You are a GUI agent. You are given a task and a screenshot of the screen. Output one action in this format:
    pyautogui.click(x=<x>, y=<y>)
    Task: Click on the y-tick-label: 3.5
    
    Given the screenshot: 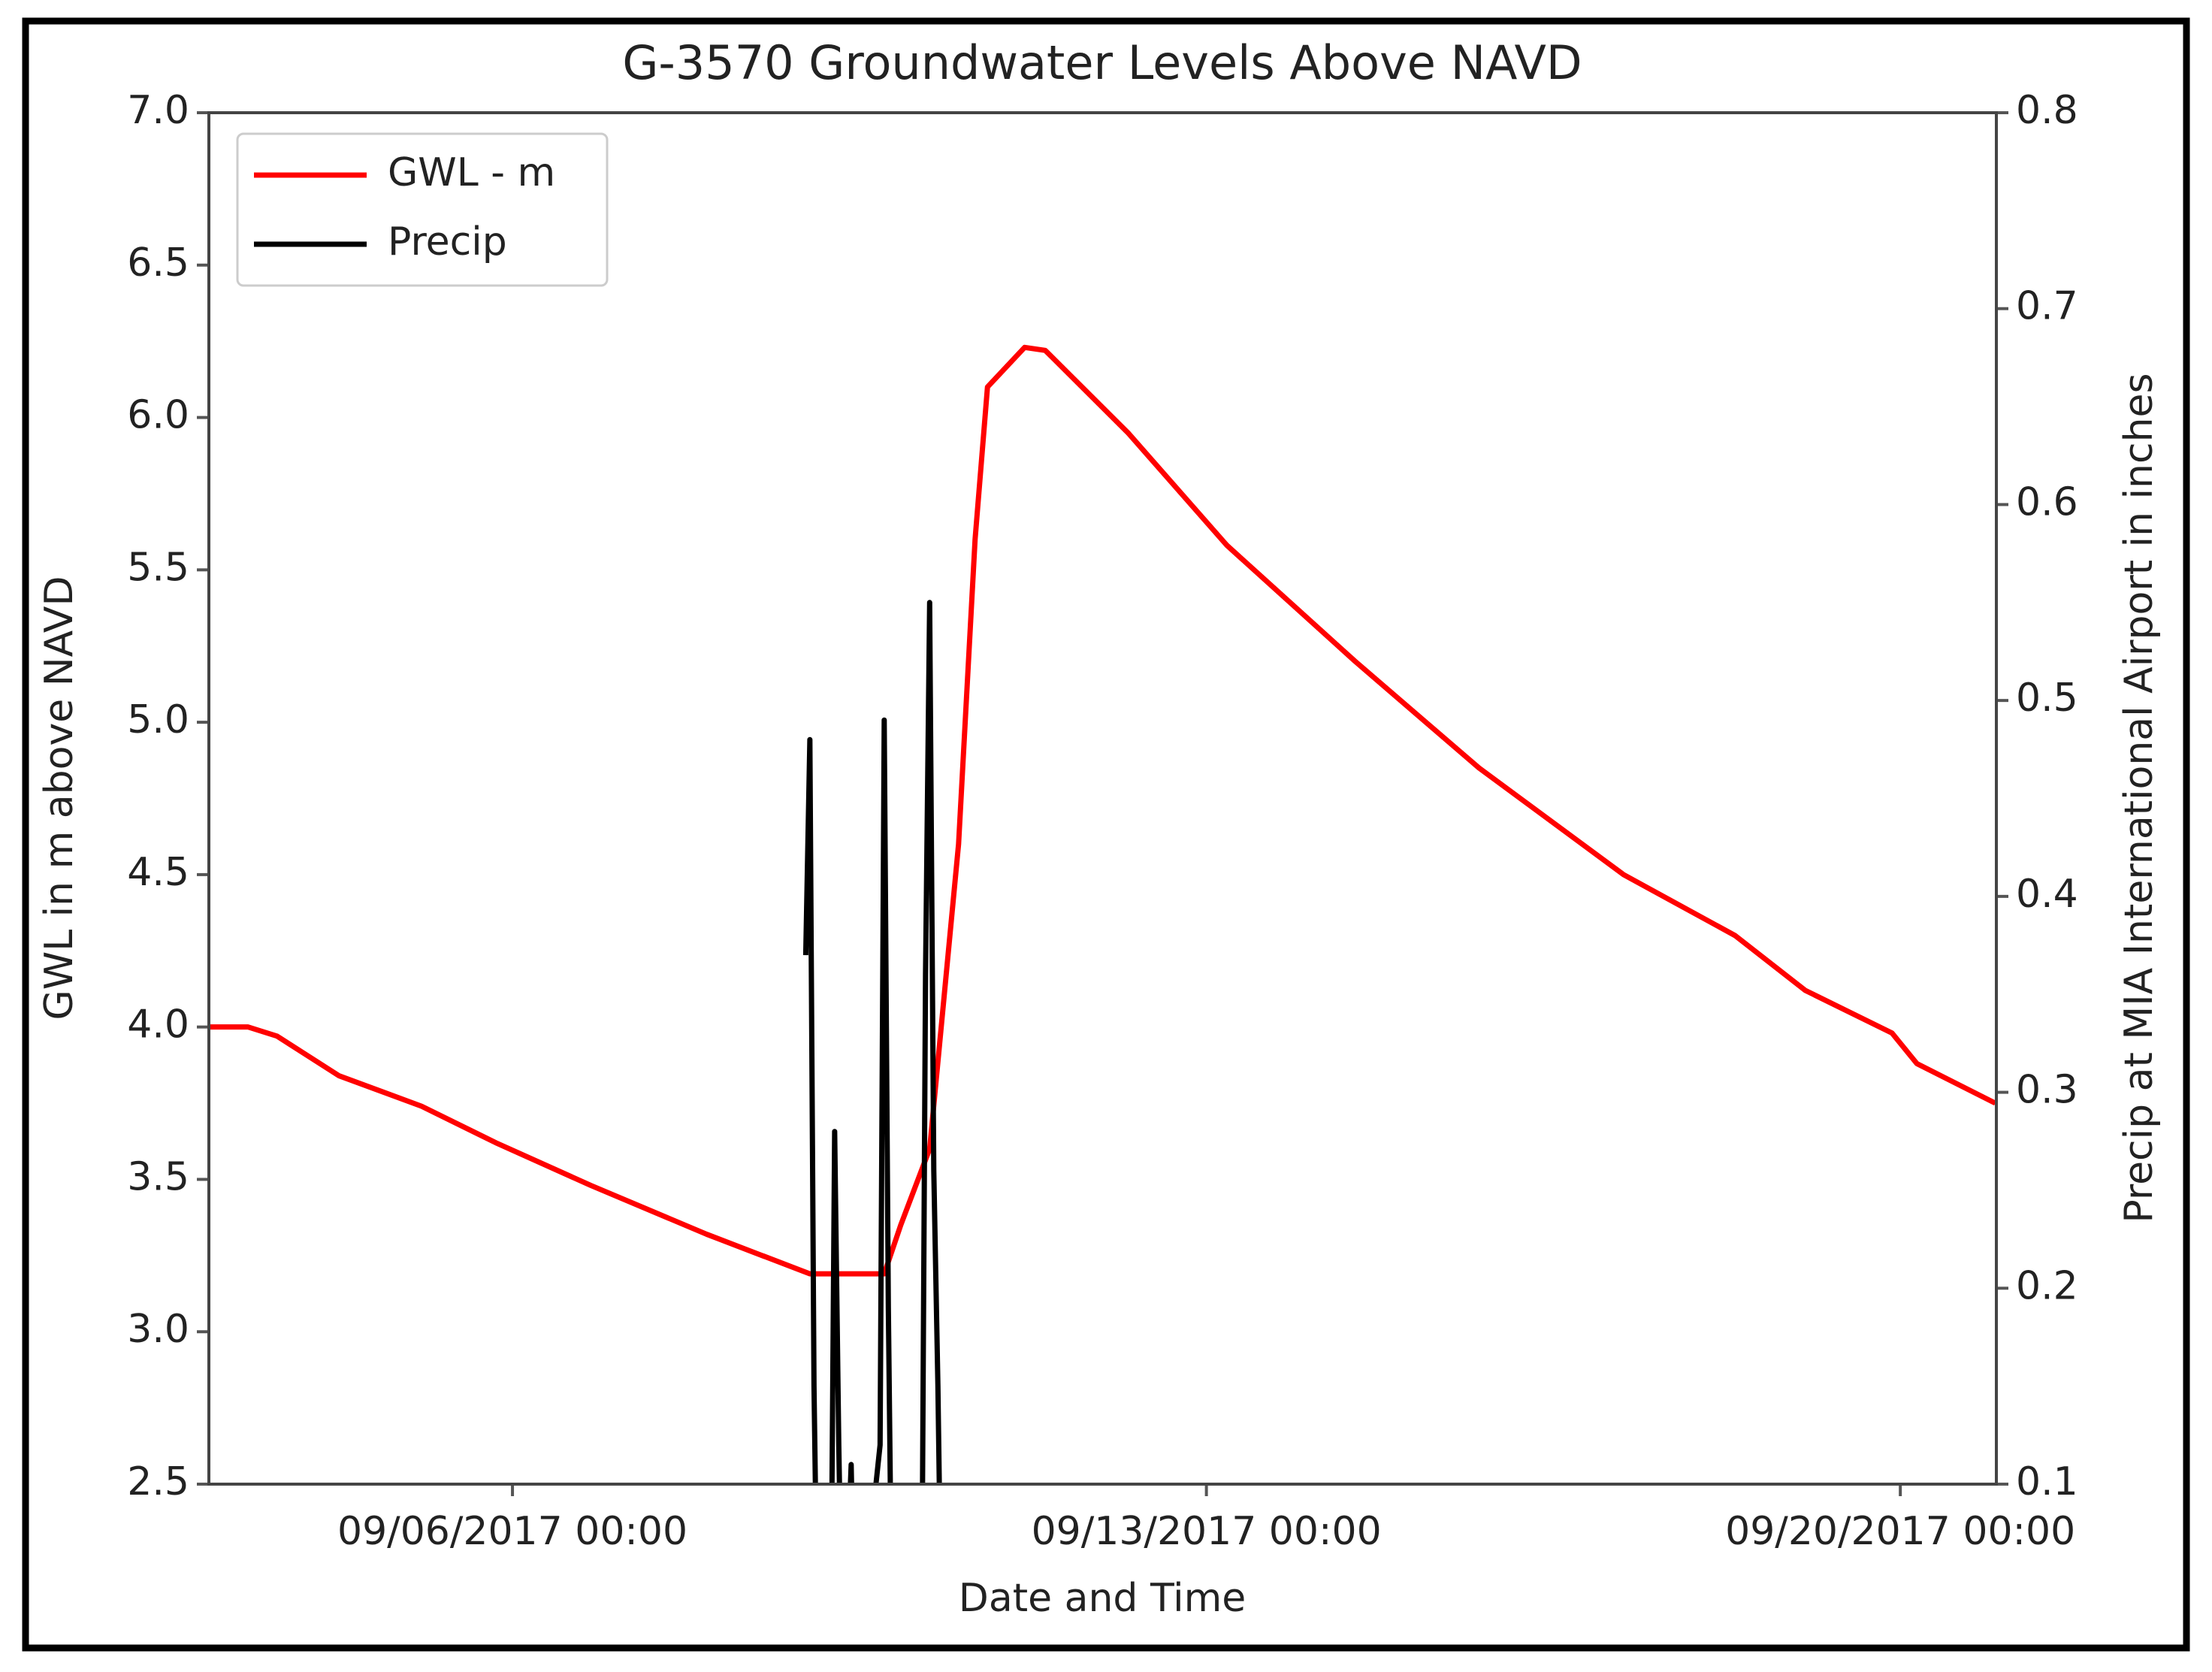 What is the action you would take?
    pyautogui.click(x=158, y=1176)
    